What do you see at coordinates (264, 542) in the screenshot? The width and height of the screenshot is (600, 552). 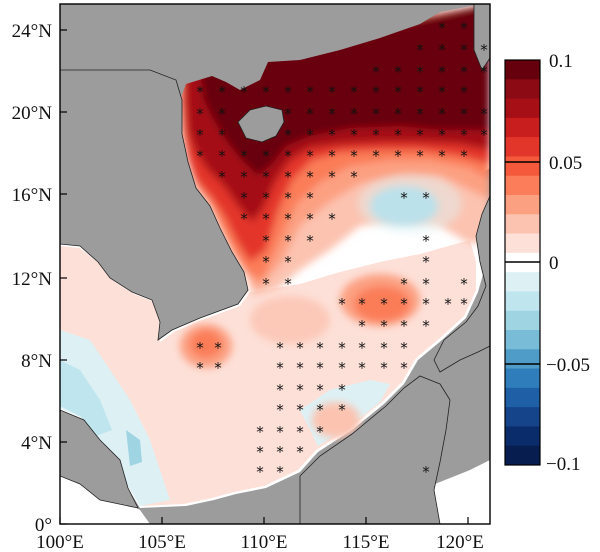 I see `x-tick-label: 110°E` at bounding box center [264, 542].